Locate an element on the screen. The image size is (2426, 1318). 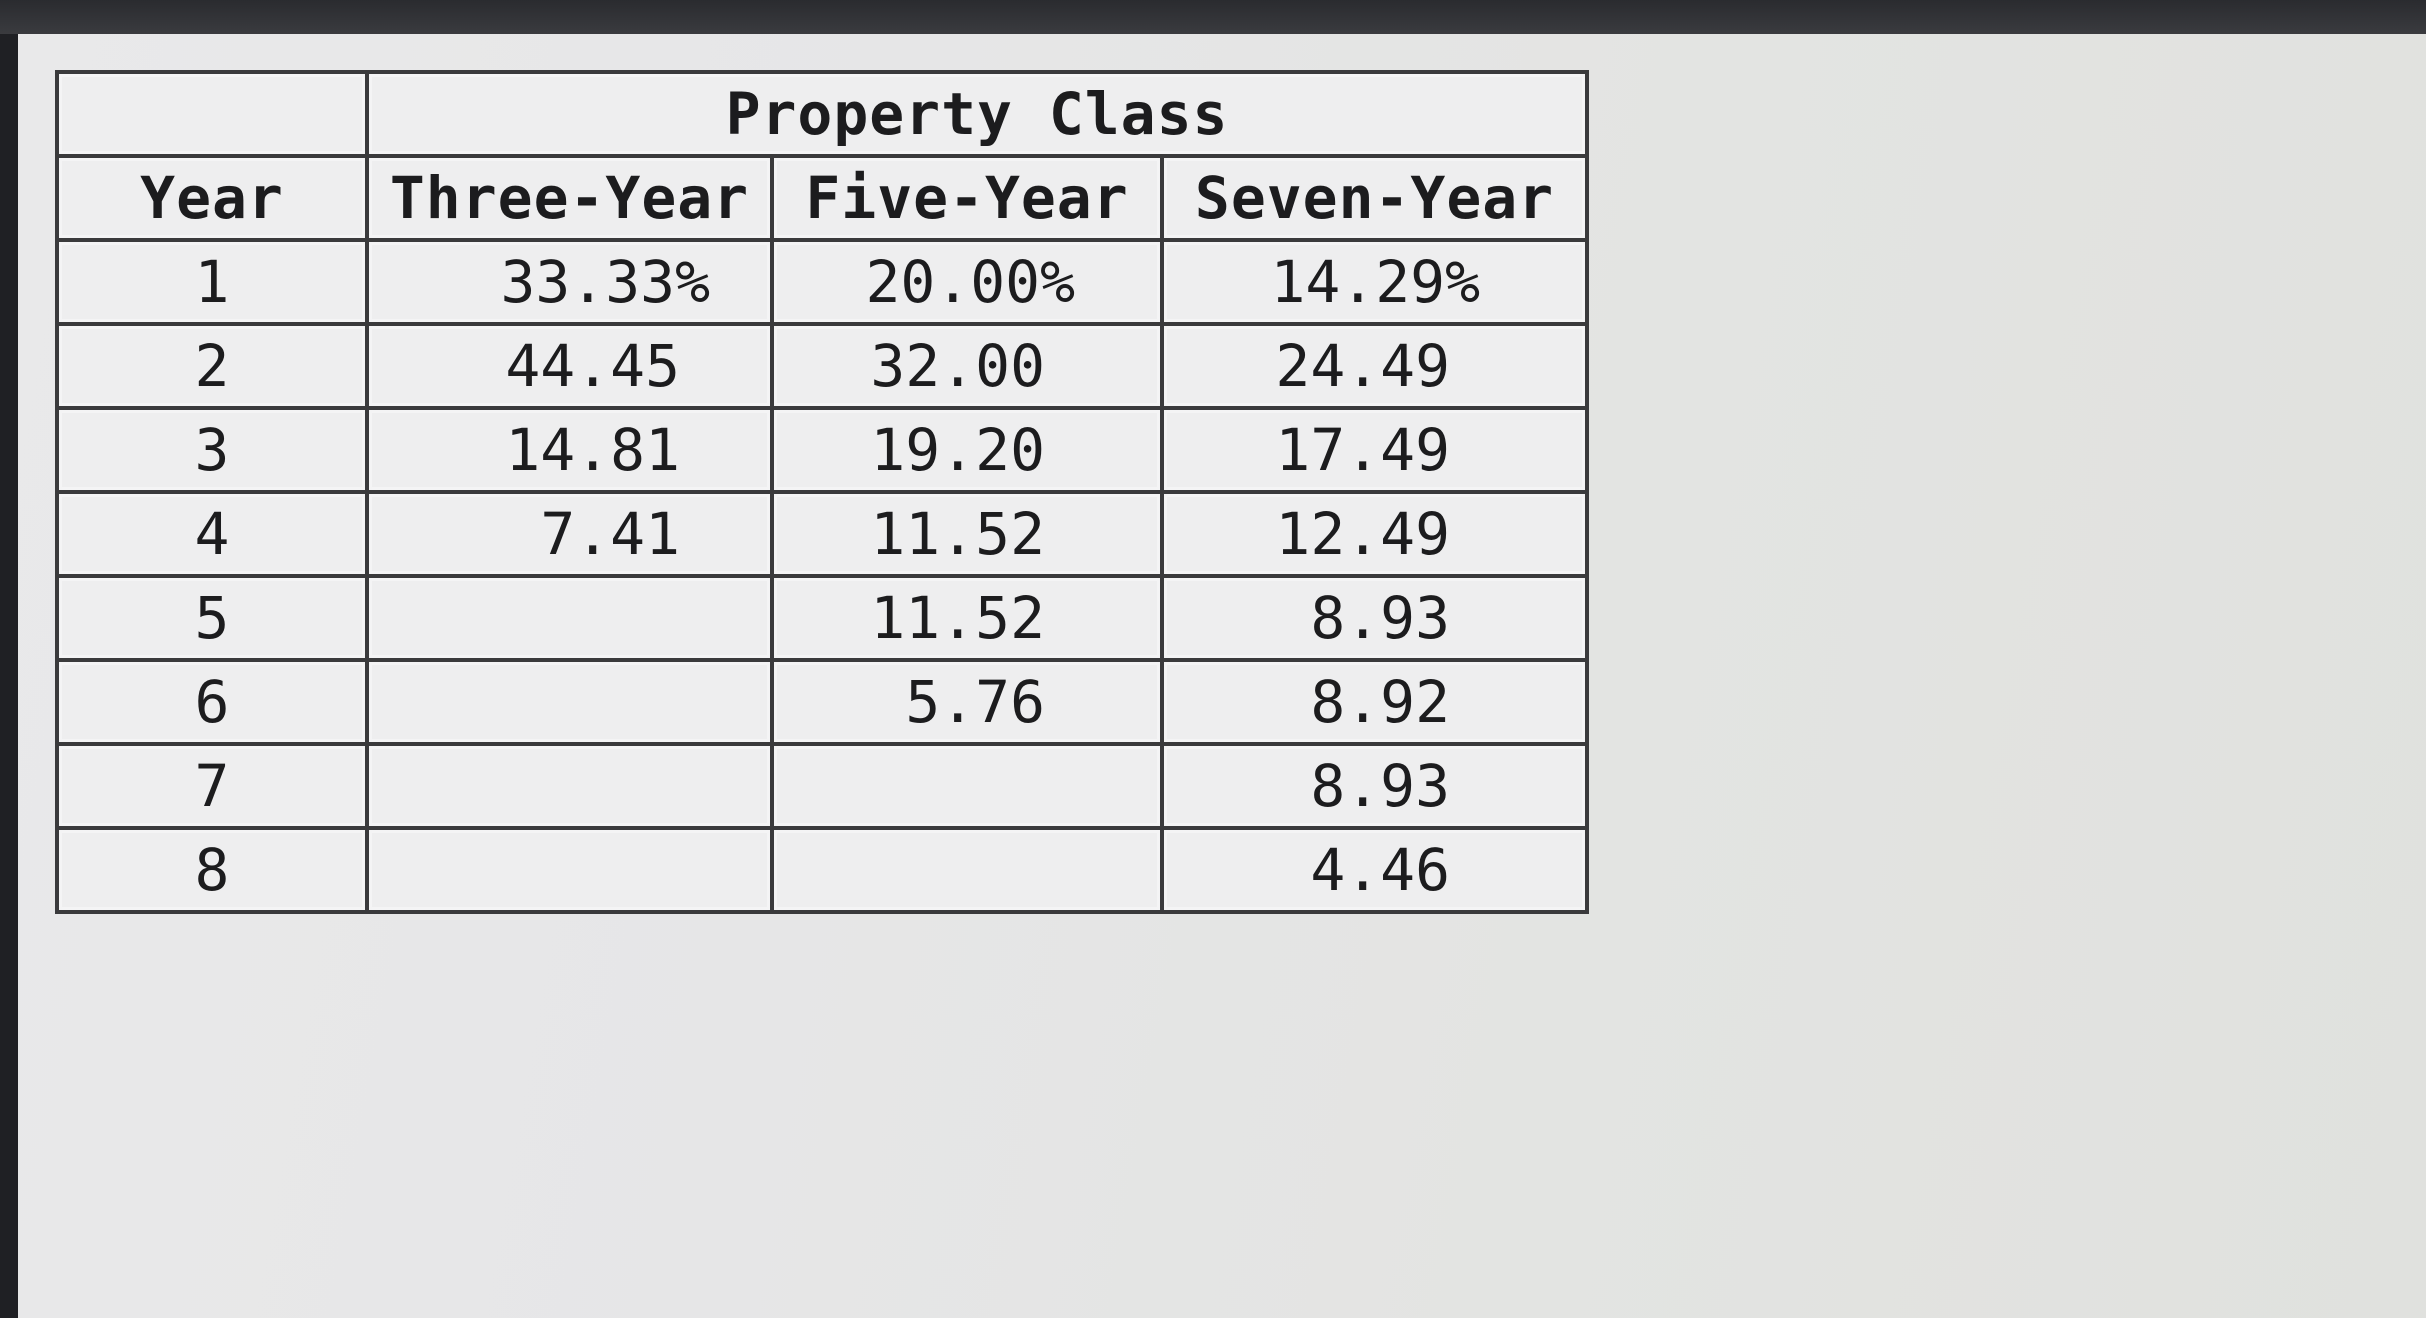
year-cell: 5 is located at coordinates (212, 618).